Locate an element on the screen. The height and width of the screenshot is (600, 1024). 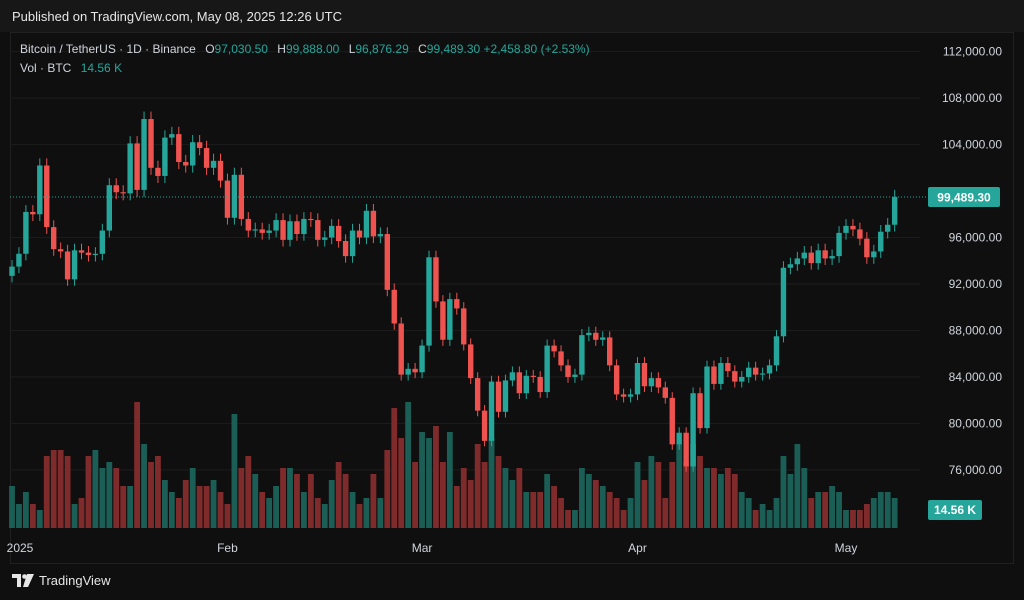
low-key: L is located at coordinates (352, 49).